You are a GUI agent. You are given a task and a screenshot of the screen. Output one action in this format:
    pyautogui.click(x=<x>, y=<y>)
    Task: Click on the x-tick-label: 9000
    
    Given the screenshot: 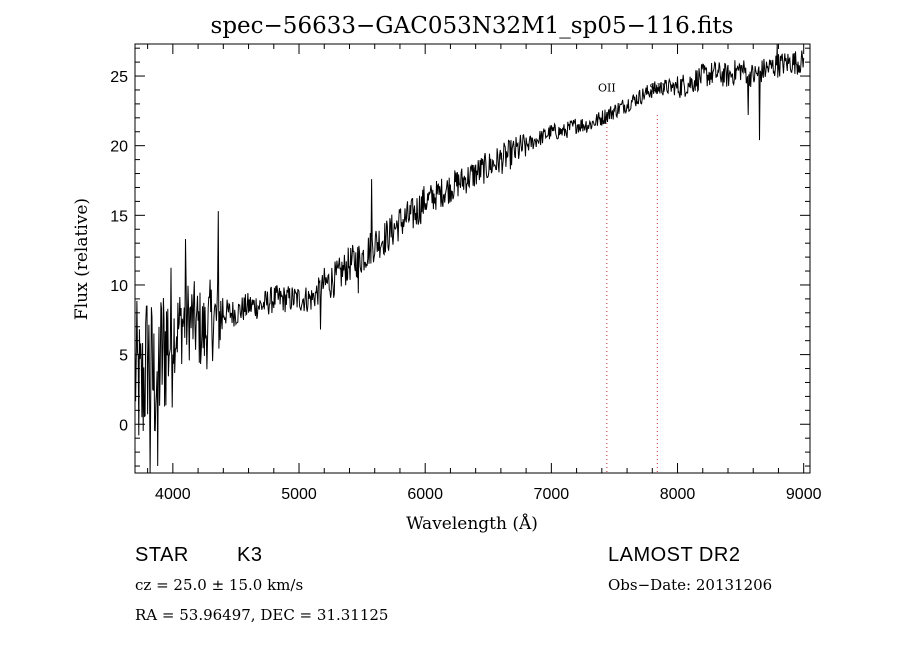 What is the action you would take?
    pyautogui.click(x=804, y=494)
    